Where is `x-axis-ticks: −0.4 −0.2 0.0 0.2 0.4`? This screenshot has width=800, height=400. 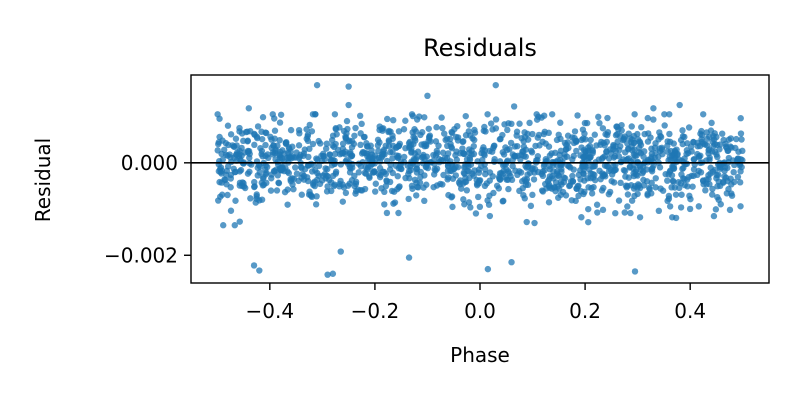
x-axis-ticks: −0.4 −0.2 0.0 0.2 0.4 is located at coordinates (476, 303).